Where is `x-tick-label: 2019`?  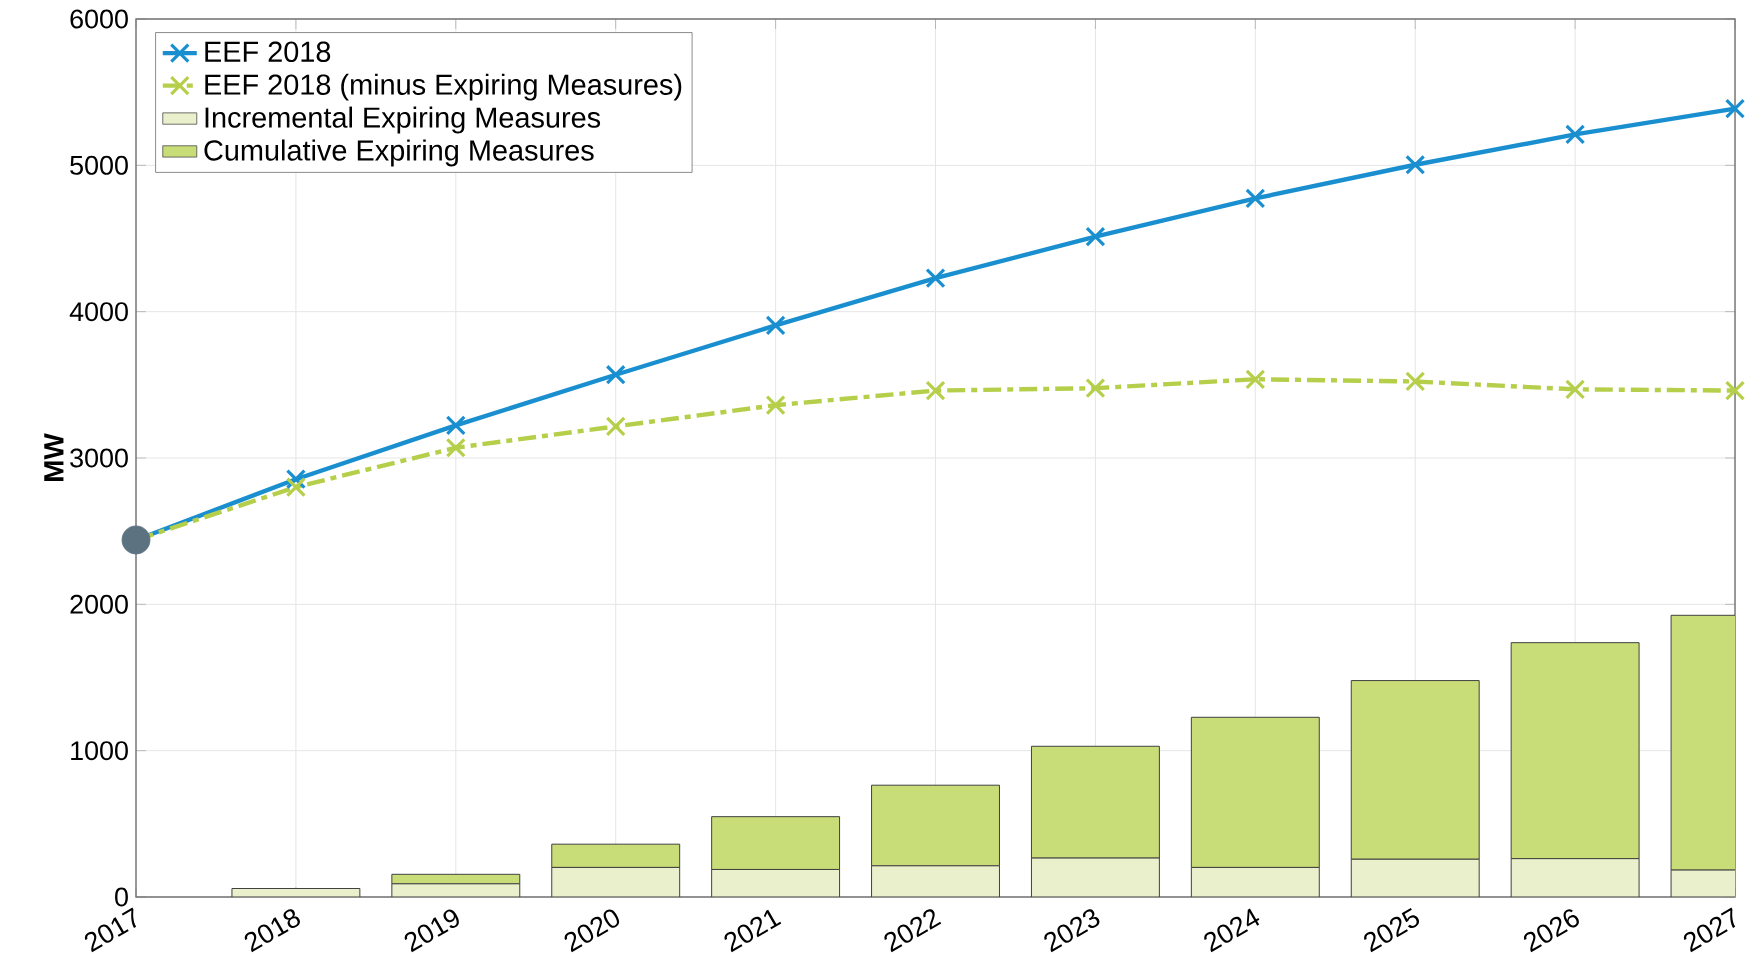
x-tick-label: 2019 is located at coordinates (431, 931).